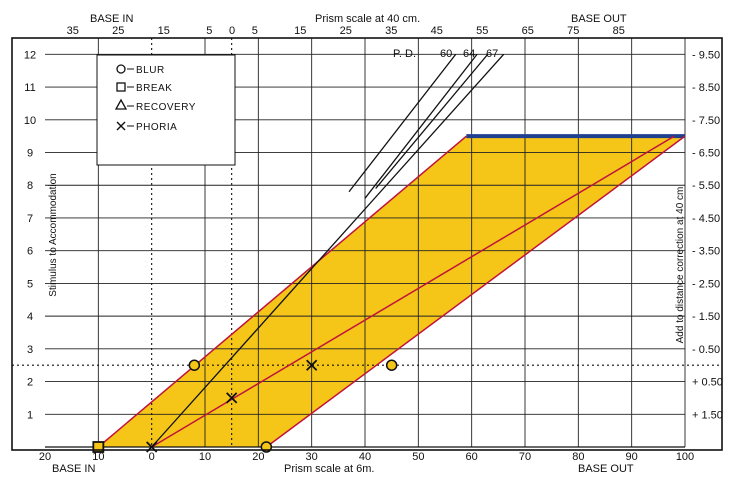 This screenshot has width=740, height=483. I want to click on right-tick-label: - 8.50, so click(706, 88).